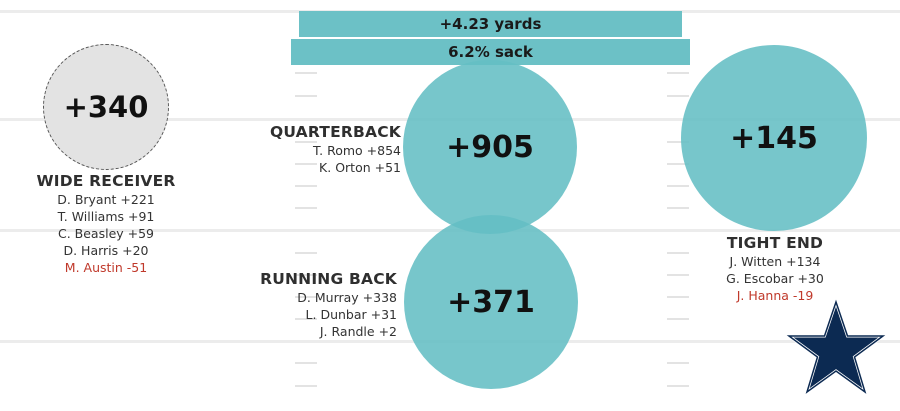  I want to click on quarterback-total: +905, so click(490, 147).